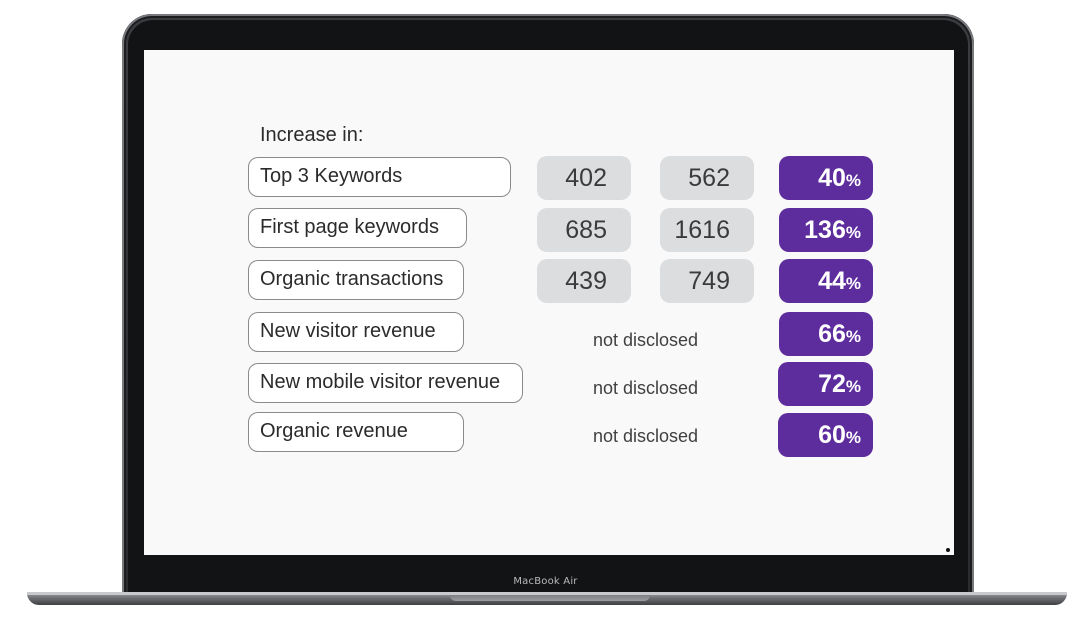 The width and height of the screenshot is (1091, 643). I want to click on metric-label-organic-revenue: Organic revenue, so click(356, 432).